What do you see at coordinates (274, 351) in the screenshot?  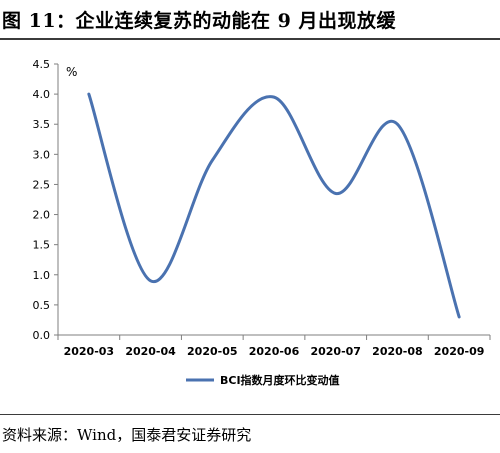 I see `x-tick-label: 2020-06` at bounding box center [274, 351].